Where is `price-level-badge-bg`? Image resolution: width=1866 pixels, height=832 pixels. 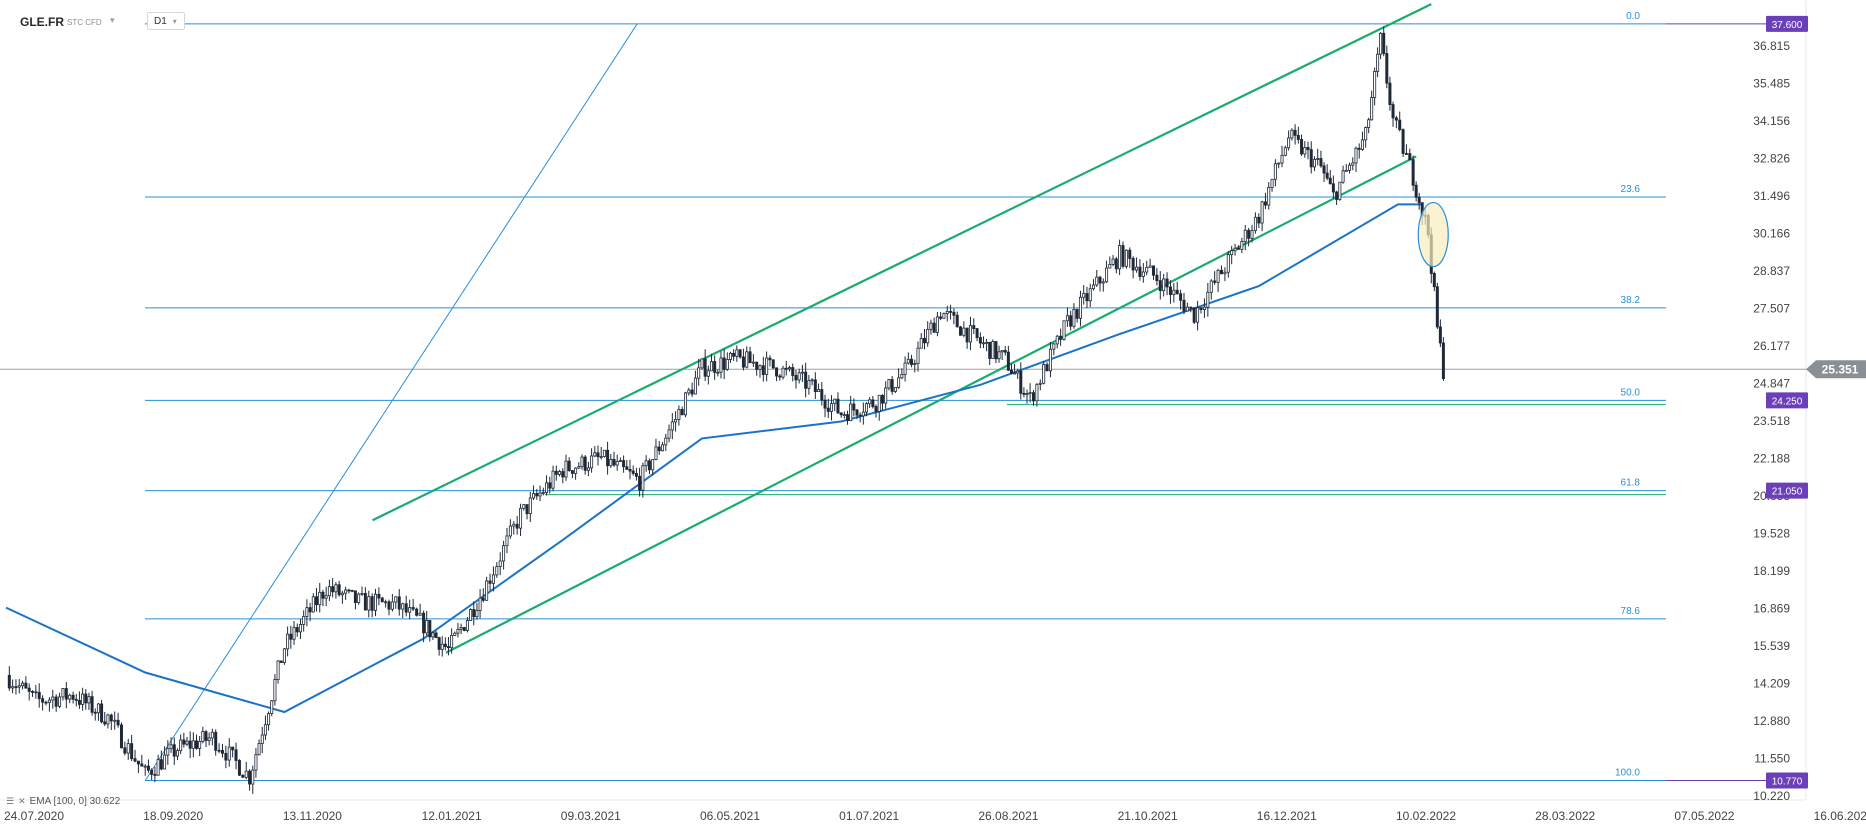
price-level-badge-bg is located at coordinates (1787, 23).